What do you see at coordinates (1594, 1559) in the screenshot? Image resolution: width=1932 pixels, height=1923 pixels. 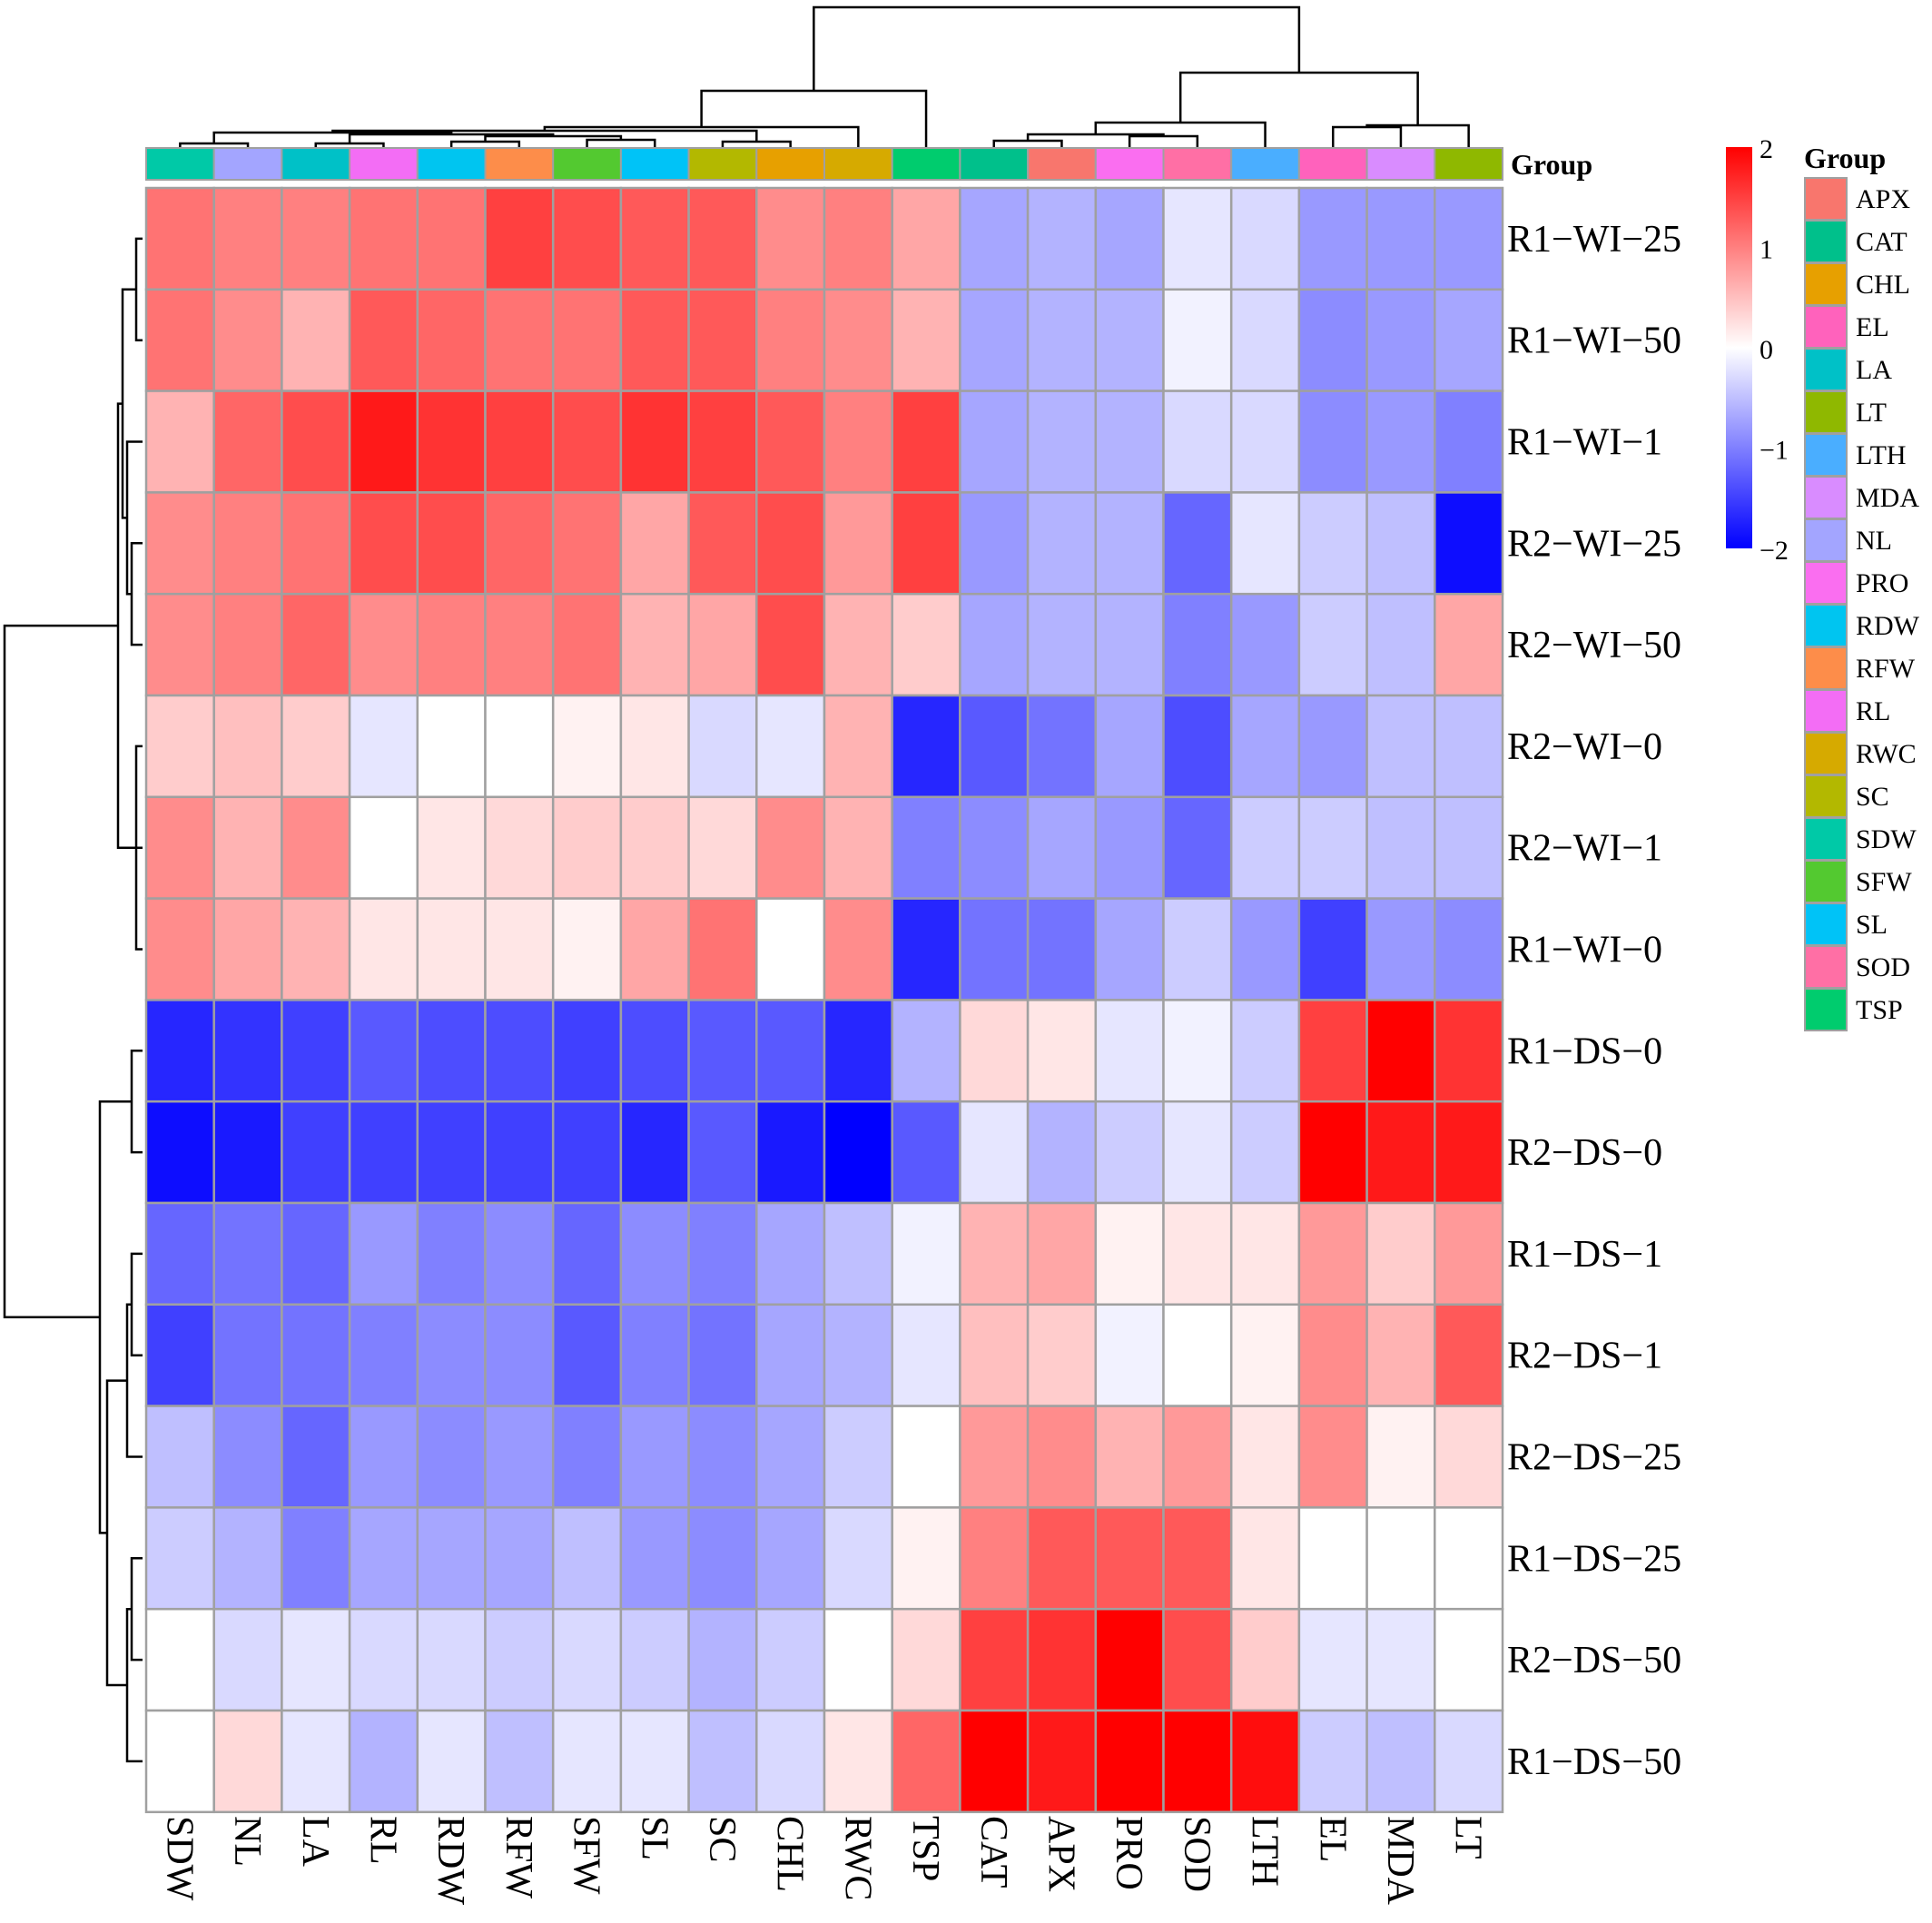 I see `row-label: R1−DS−25` at bounding box center [1594, 1559].